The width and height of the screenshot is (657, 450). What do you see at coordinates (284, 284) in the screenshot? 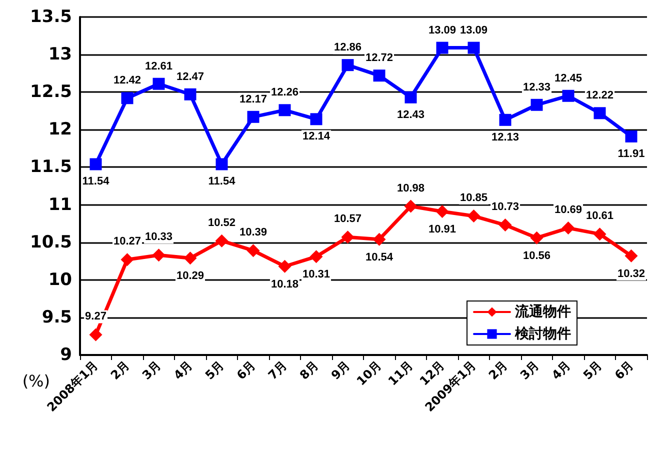
I see `data-label: 10.18` at bounding box center [284, 284].